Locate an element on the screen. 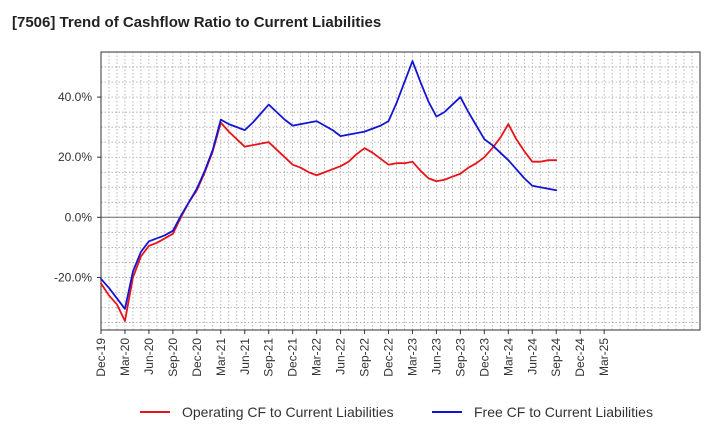 The height and width of the screenshot is (440, 720). x-tick-label: Jun-22 is located at coordinates (341, 356).